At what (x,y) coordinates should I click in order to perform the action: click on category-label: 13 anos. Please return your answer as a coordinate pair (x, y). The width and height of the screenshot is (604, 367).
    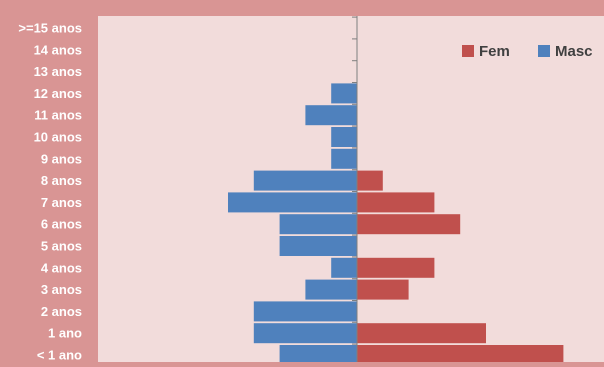
    Looking at the image, I should click on (58, 71).